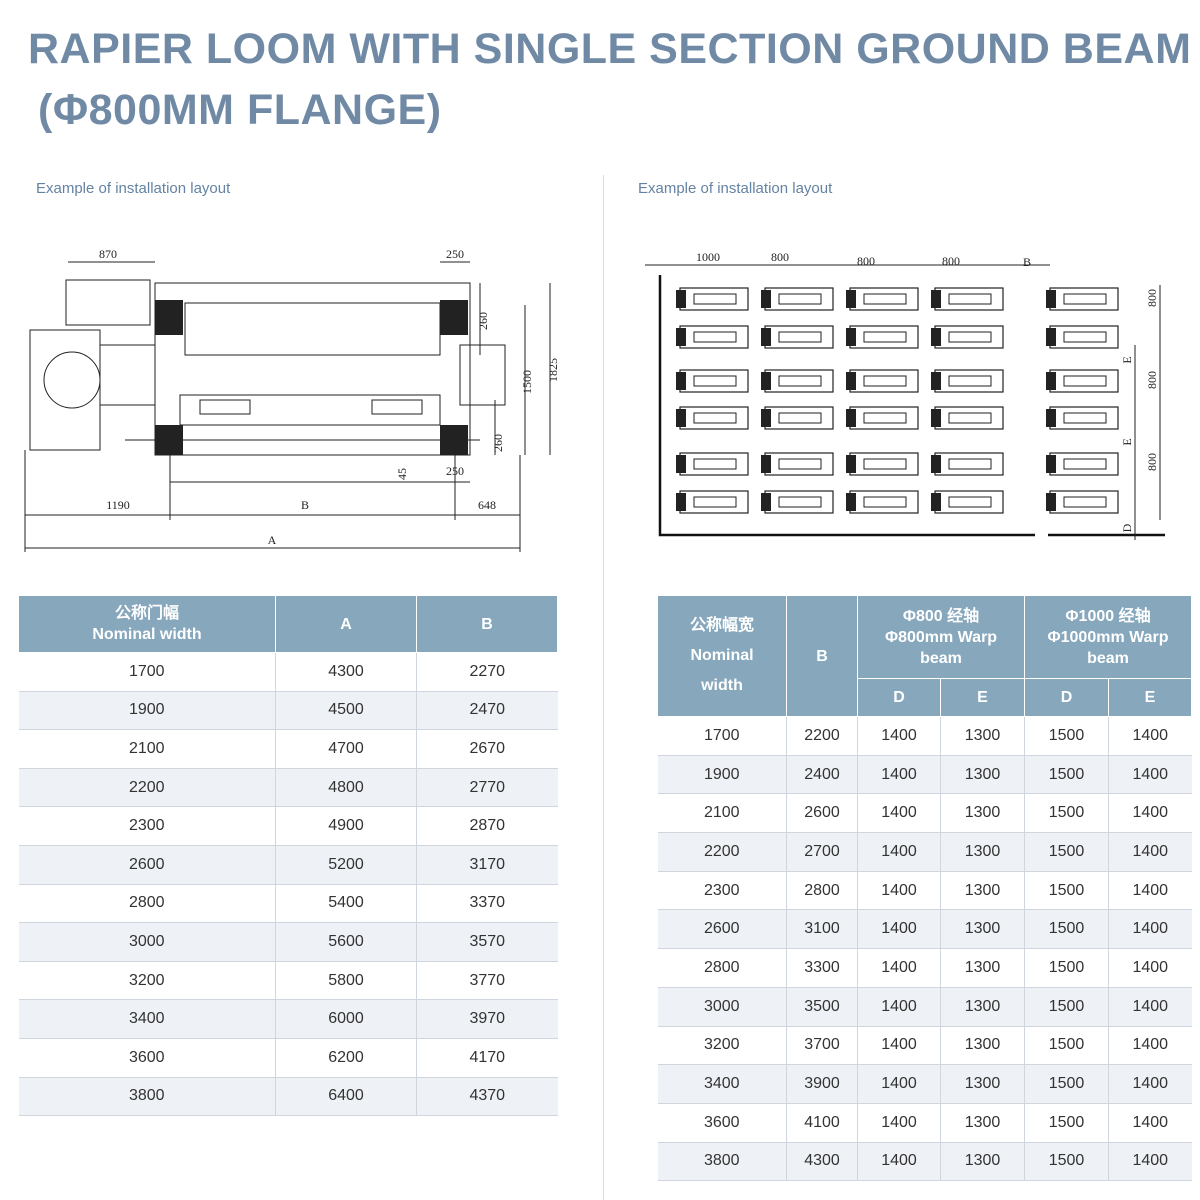 This screenshot has height=1200, width=1200. Describe the element at coordinates (288, 826) in the screenshot. I see `table-row: 2300 4900 2870` at that location.